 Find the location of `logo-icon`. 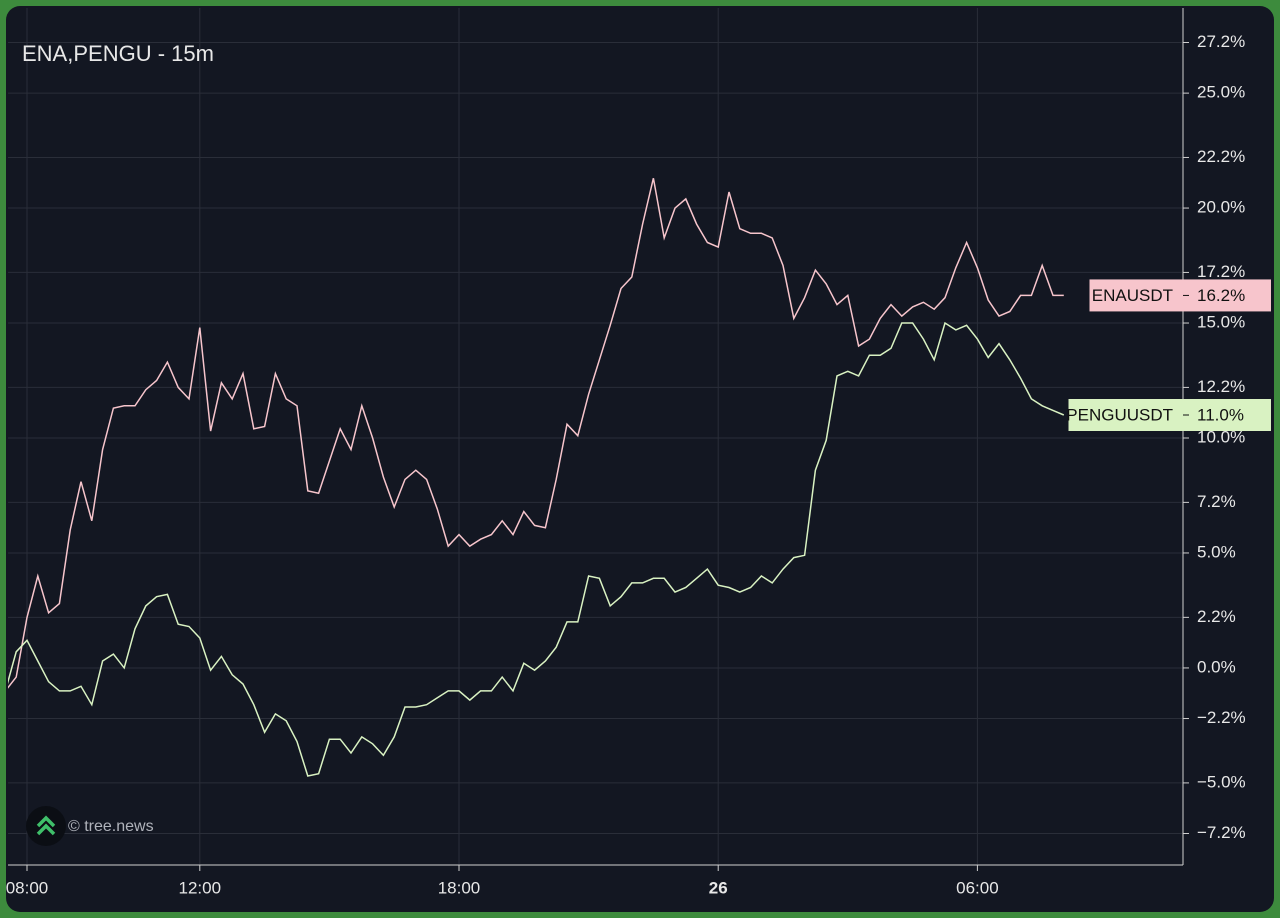

logo-icon is located at coordinates (46, 825).